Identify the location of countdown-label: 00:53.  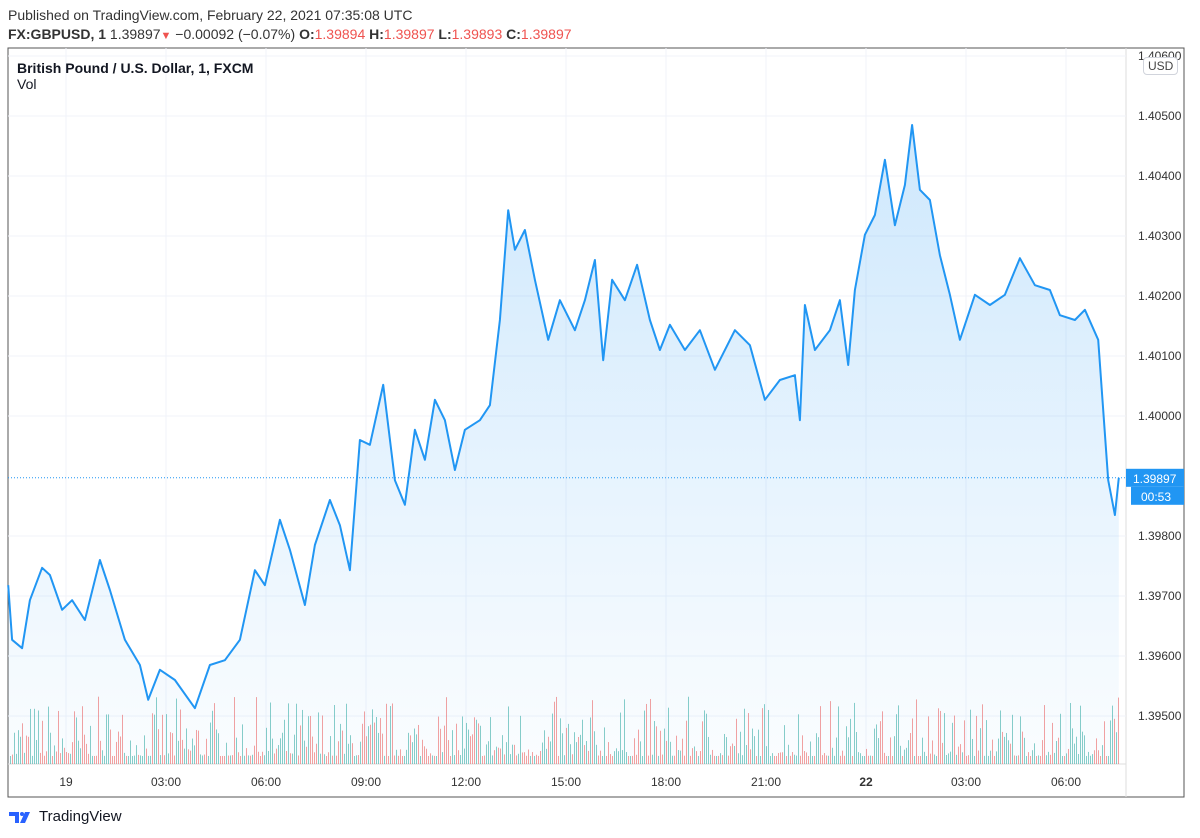
(1156, 497).